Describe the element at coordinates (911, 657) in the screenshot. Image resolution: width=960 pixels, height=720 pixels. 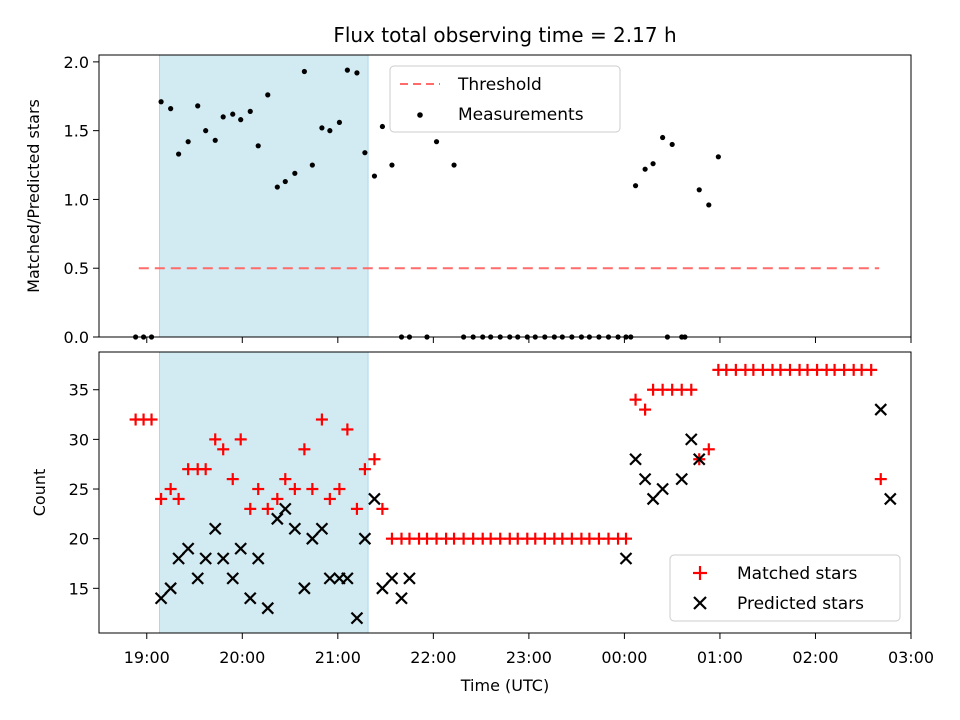
I see `x-tick-label: 03:00` at that location.